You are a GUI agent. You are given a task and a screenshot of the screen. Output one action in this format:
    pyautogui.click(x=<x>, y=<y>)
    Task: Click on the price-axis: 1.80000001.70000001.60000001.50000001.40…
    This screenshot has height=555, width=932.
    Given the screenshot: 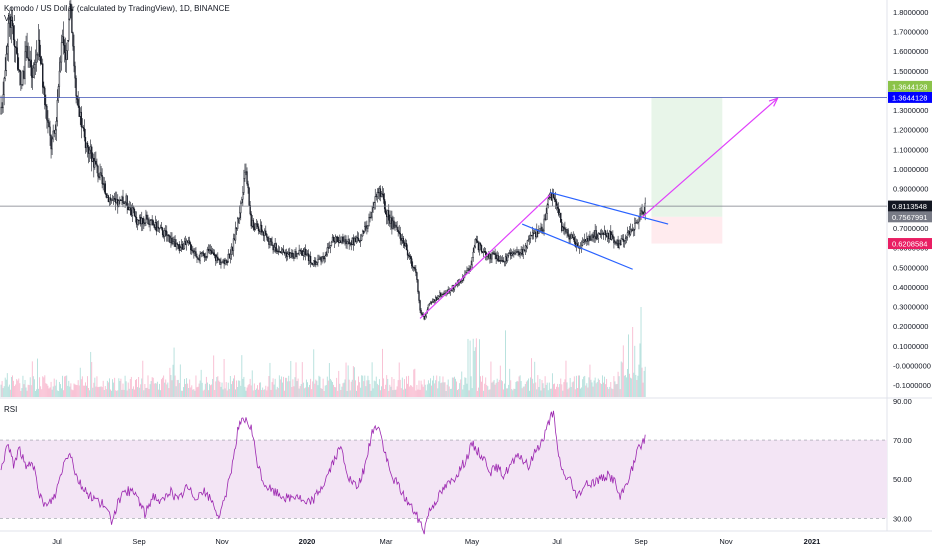 What is the action you would take?
    pyautogui.click(x=910, y=265)
    